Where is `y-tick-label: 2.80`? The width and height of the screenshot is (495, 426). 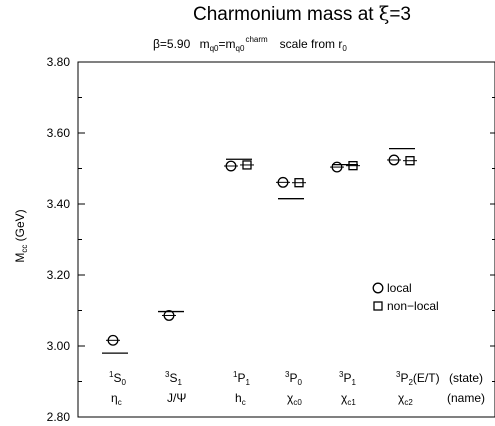 y-tick-label: 2.80 is located at coordinates (59, 417).